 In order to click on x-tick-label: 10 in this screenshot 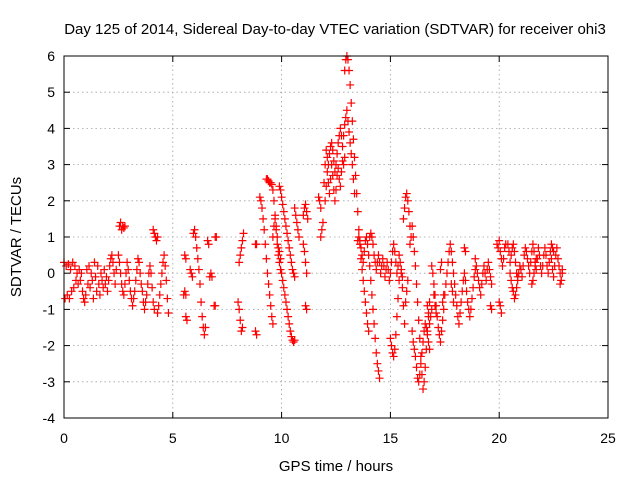, I will do `click(282, 438)`.